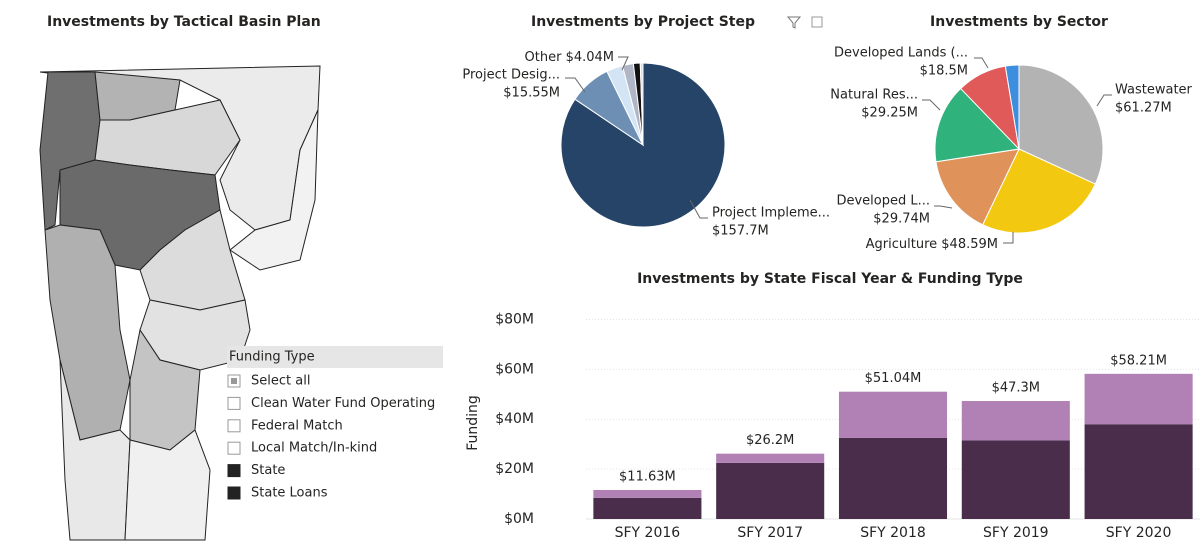 This screenshot has width=1200, height=556. I want to click on slice-category: Other, so click(544, 57).